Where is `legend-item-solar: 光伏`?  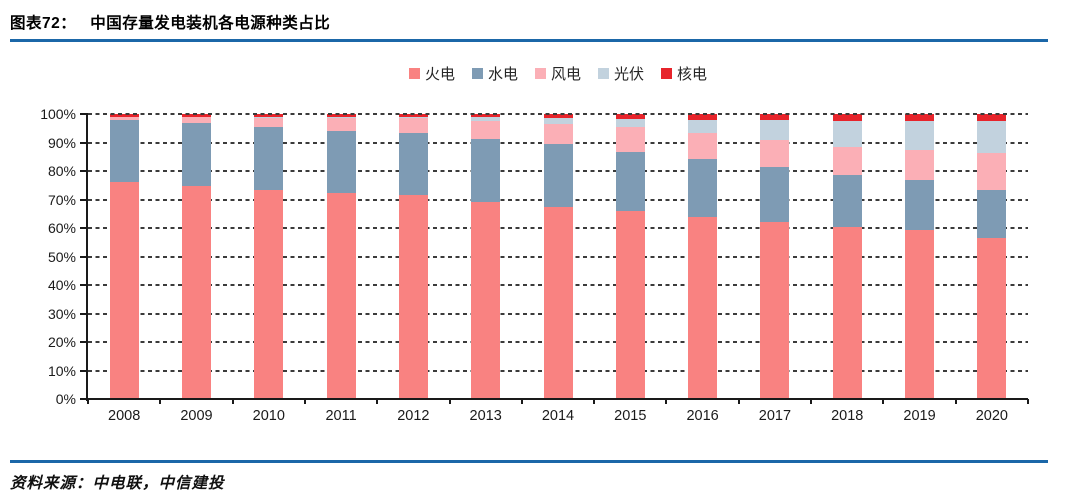 legend-item-solar: 光伏 is located at coordinates (621, 73).